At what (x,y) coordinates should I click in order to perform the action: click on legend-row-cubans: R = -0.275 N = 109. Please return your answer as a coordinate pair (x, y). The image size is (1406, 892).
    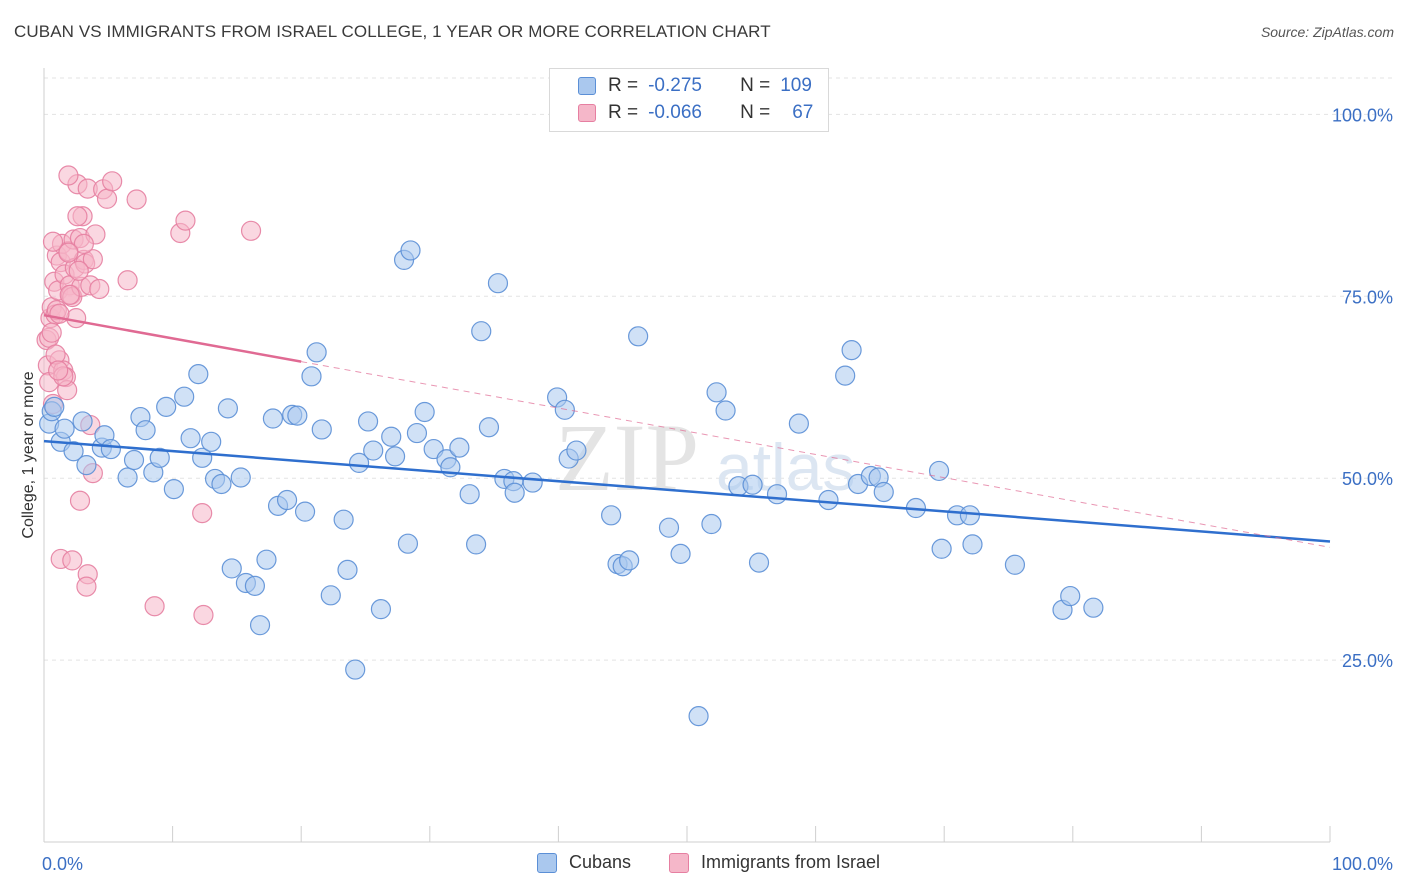
    Looking at the image, I should click on (681, 86).